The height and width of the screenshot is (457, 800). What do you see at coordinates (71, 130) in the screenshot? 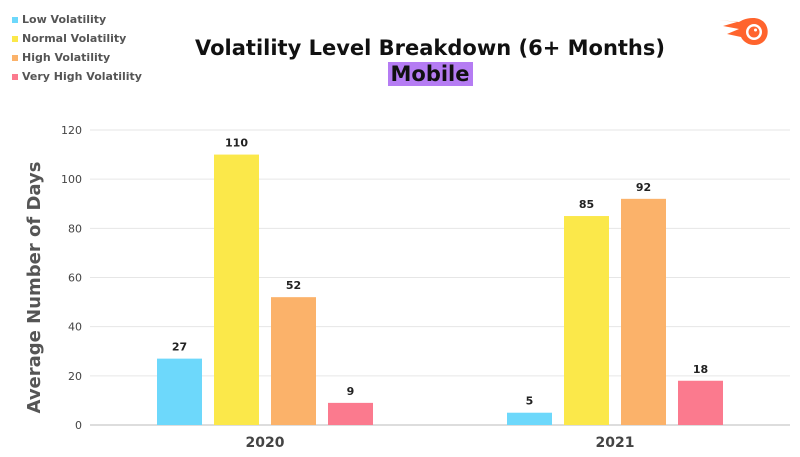
I see `y-tick-label: 120` at bounding box center [71, 130].